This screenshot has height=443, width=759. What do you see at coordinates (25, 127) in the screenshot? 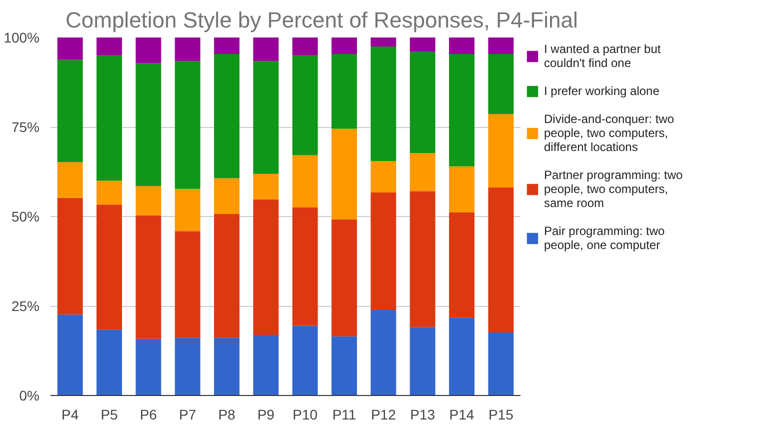
I see `y-tick-label: 75%` at bounding box center [25, 127].